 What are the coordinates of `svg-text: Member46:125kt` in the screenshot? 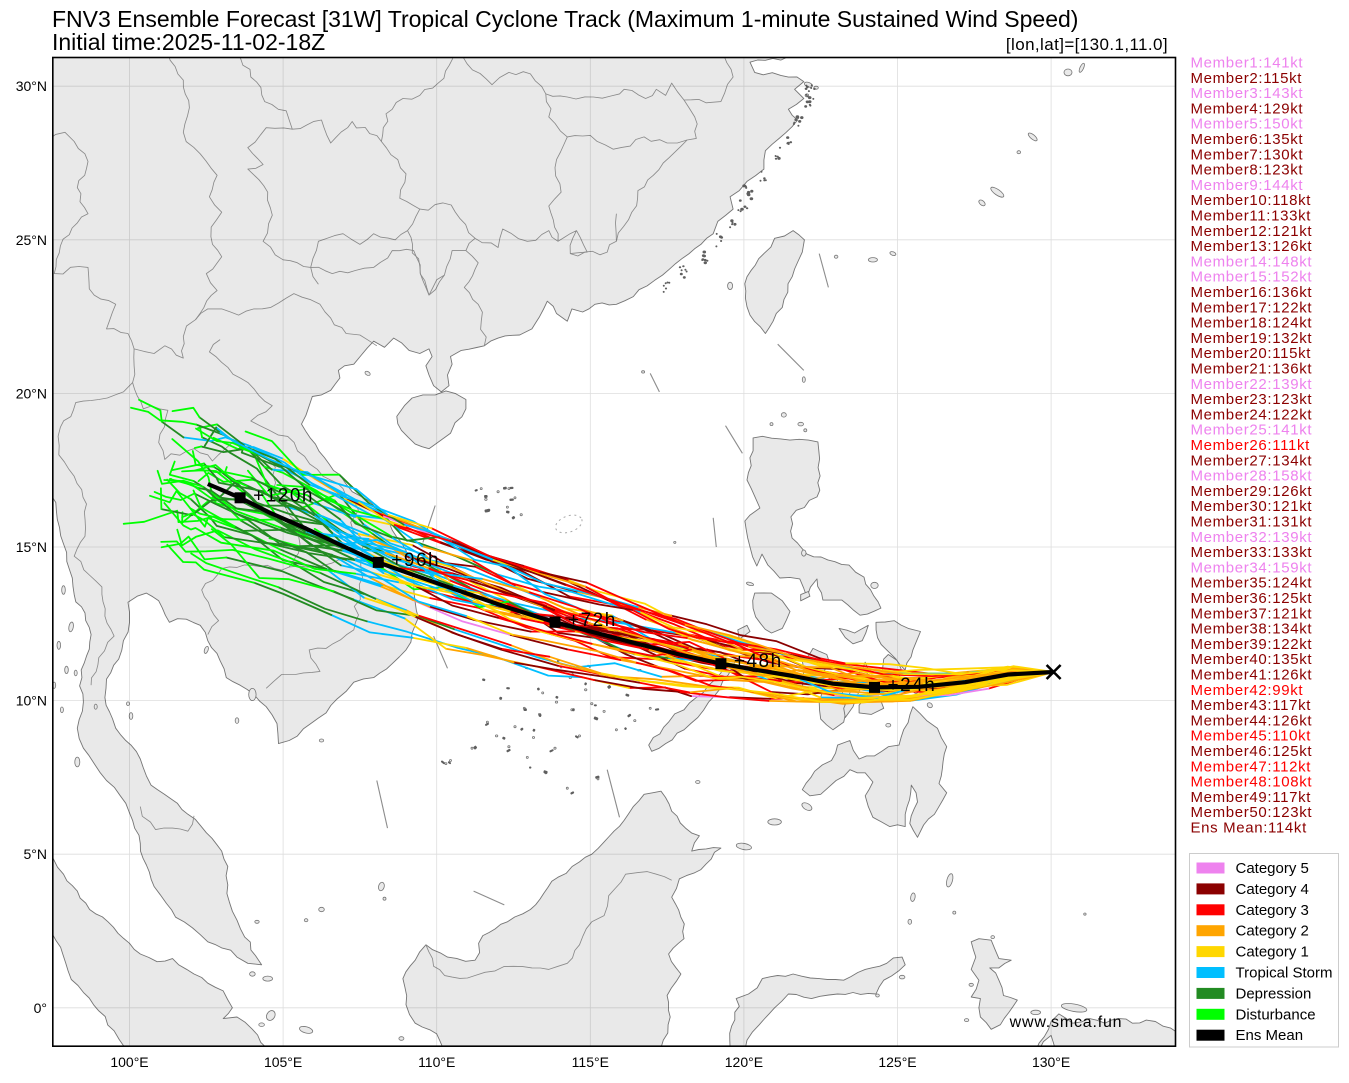 It's located at (1252, 751).